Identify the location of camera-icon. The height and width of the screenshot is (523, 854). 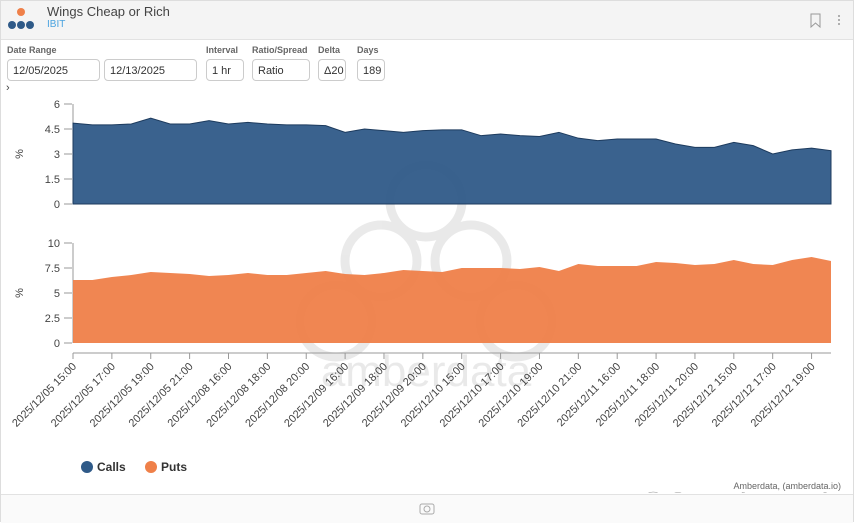
(427, 509).